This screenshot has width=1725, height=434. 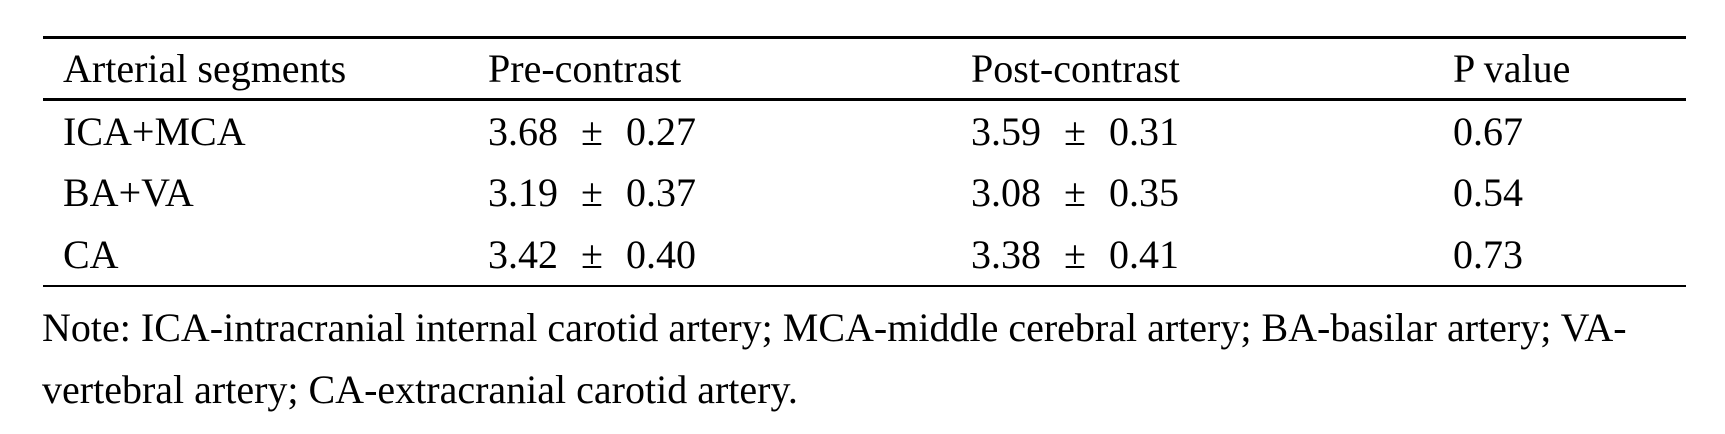 What do you see at coordinates (205, 68) in the screenshot?
I see `column-header-arterial-segments: Arterial segments` at bounding box center [205, 68].